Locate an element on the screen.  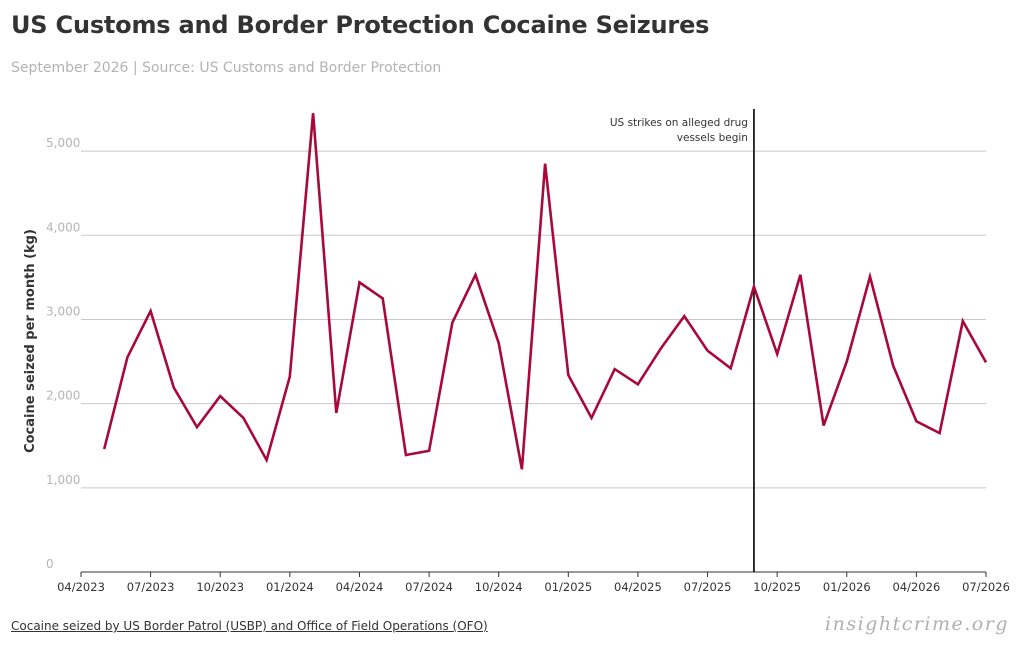
x-tick-label: 07/2025 is located at coordinates (708, 587).